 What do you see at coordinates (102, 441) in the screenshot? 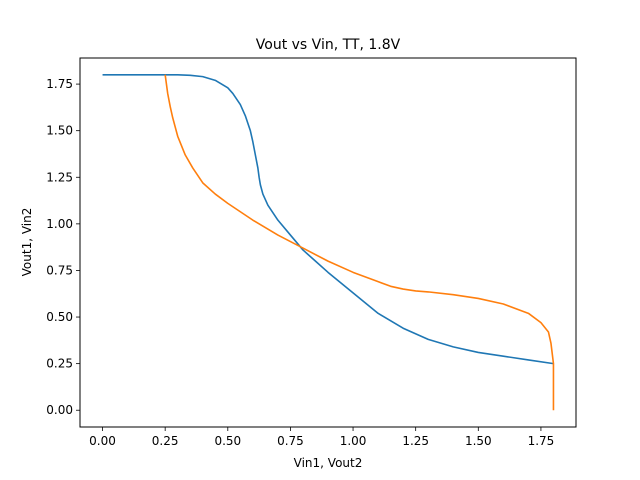
I see `x-tick-label: 0.00` at bounding box center [102, 441].